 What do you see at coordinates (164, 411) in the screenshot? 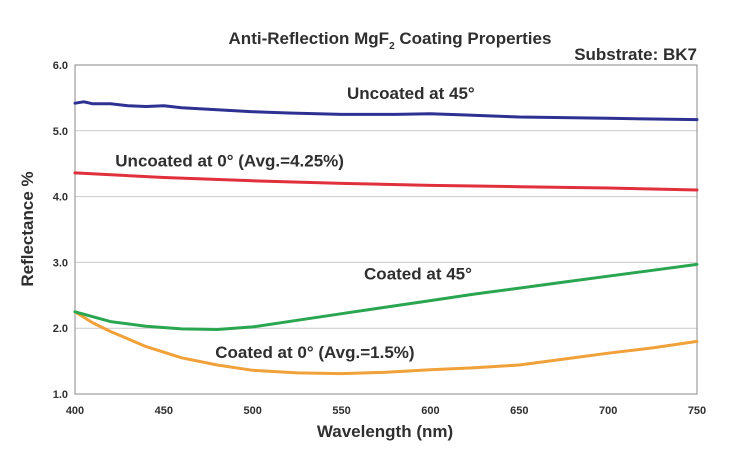
I see `x-tick-label: 450` at bounding box center [164, 411].